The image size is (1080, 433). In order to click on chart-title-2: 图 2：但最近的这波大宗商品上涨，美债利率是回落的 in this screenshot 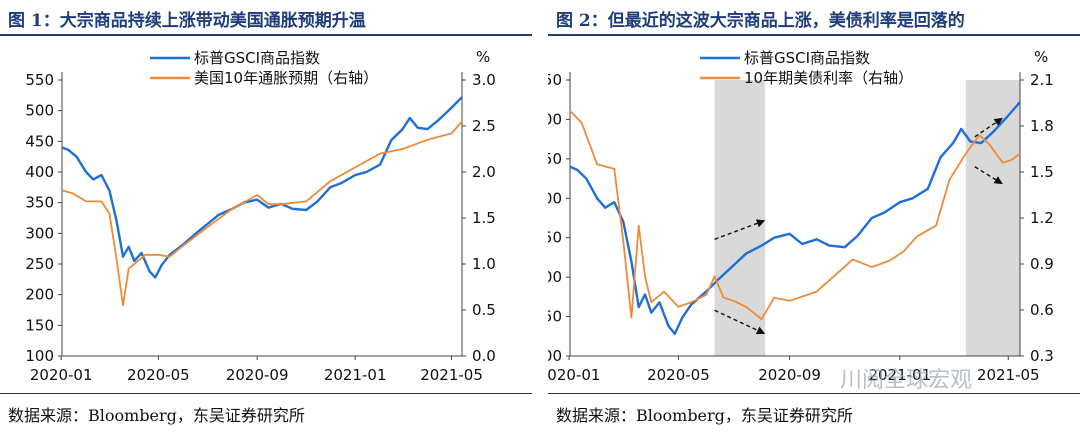, I will do `click(760, 21)`.